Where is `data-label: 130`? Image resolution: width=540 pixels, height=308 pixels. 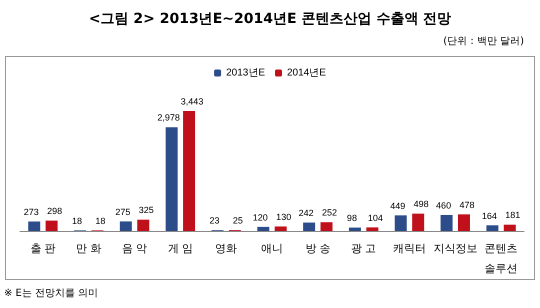
data-label: 130 is located at coordinates (284, 217).